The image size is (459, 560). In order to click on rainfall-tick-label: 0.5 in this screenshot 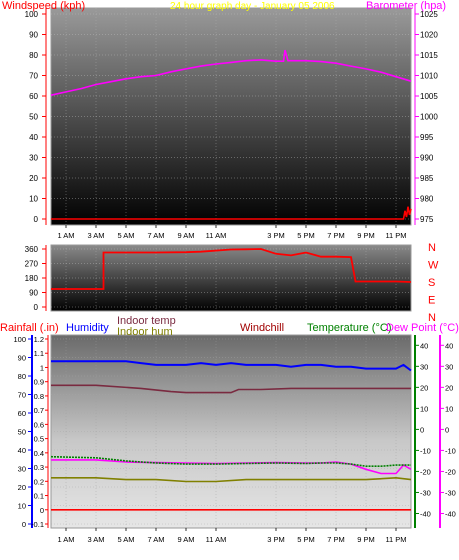, I will do `click(39, 439)`.